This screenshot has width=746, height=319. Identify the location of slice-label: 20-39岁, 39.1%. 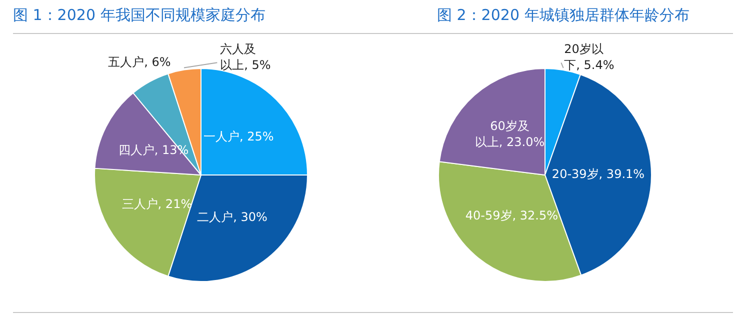
(598, 173).